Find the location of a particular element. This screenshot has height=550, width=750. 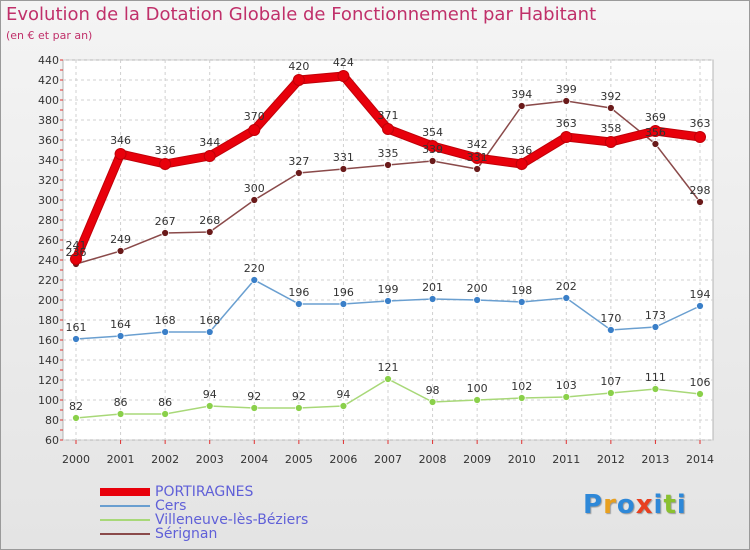

y-tick-label: 240 is located at coordinates (48, 260).